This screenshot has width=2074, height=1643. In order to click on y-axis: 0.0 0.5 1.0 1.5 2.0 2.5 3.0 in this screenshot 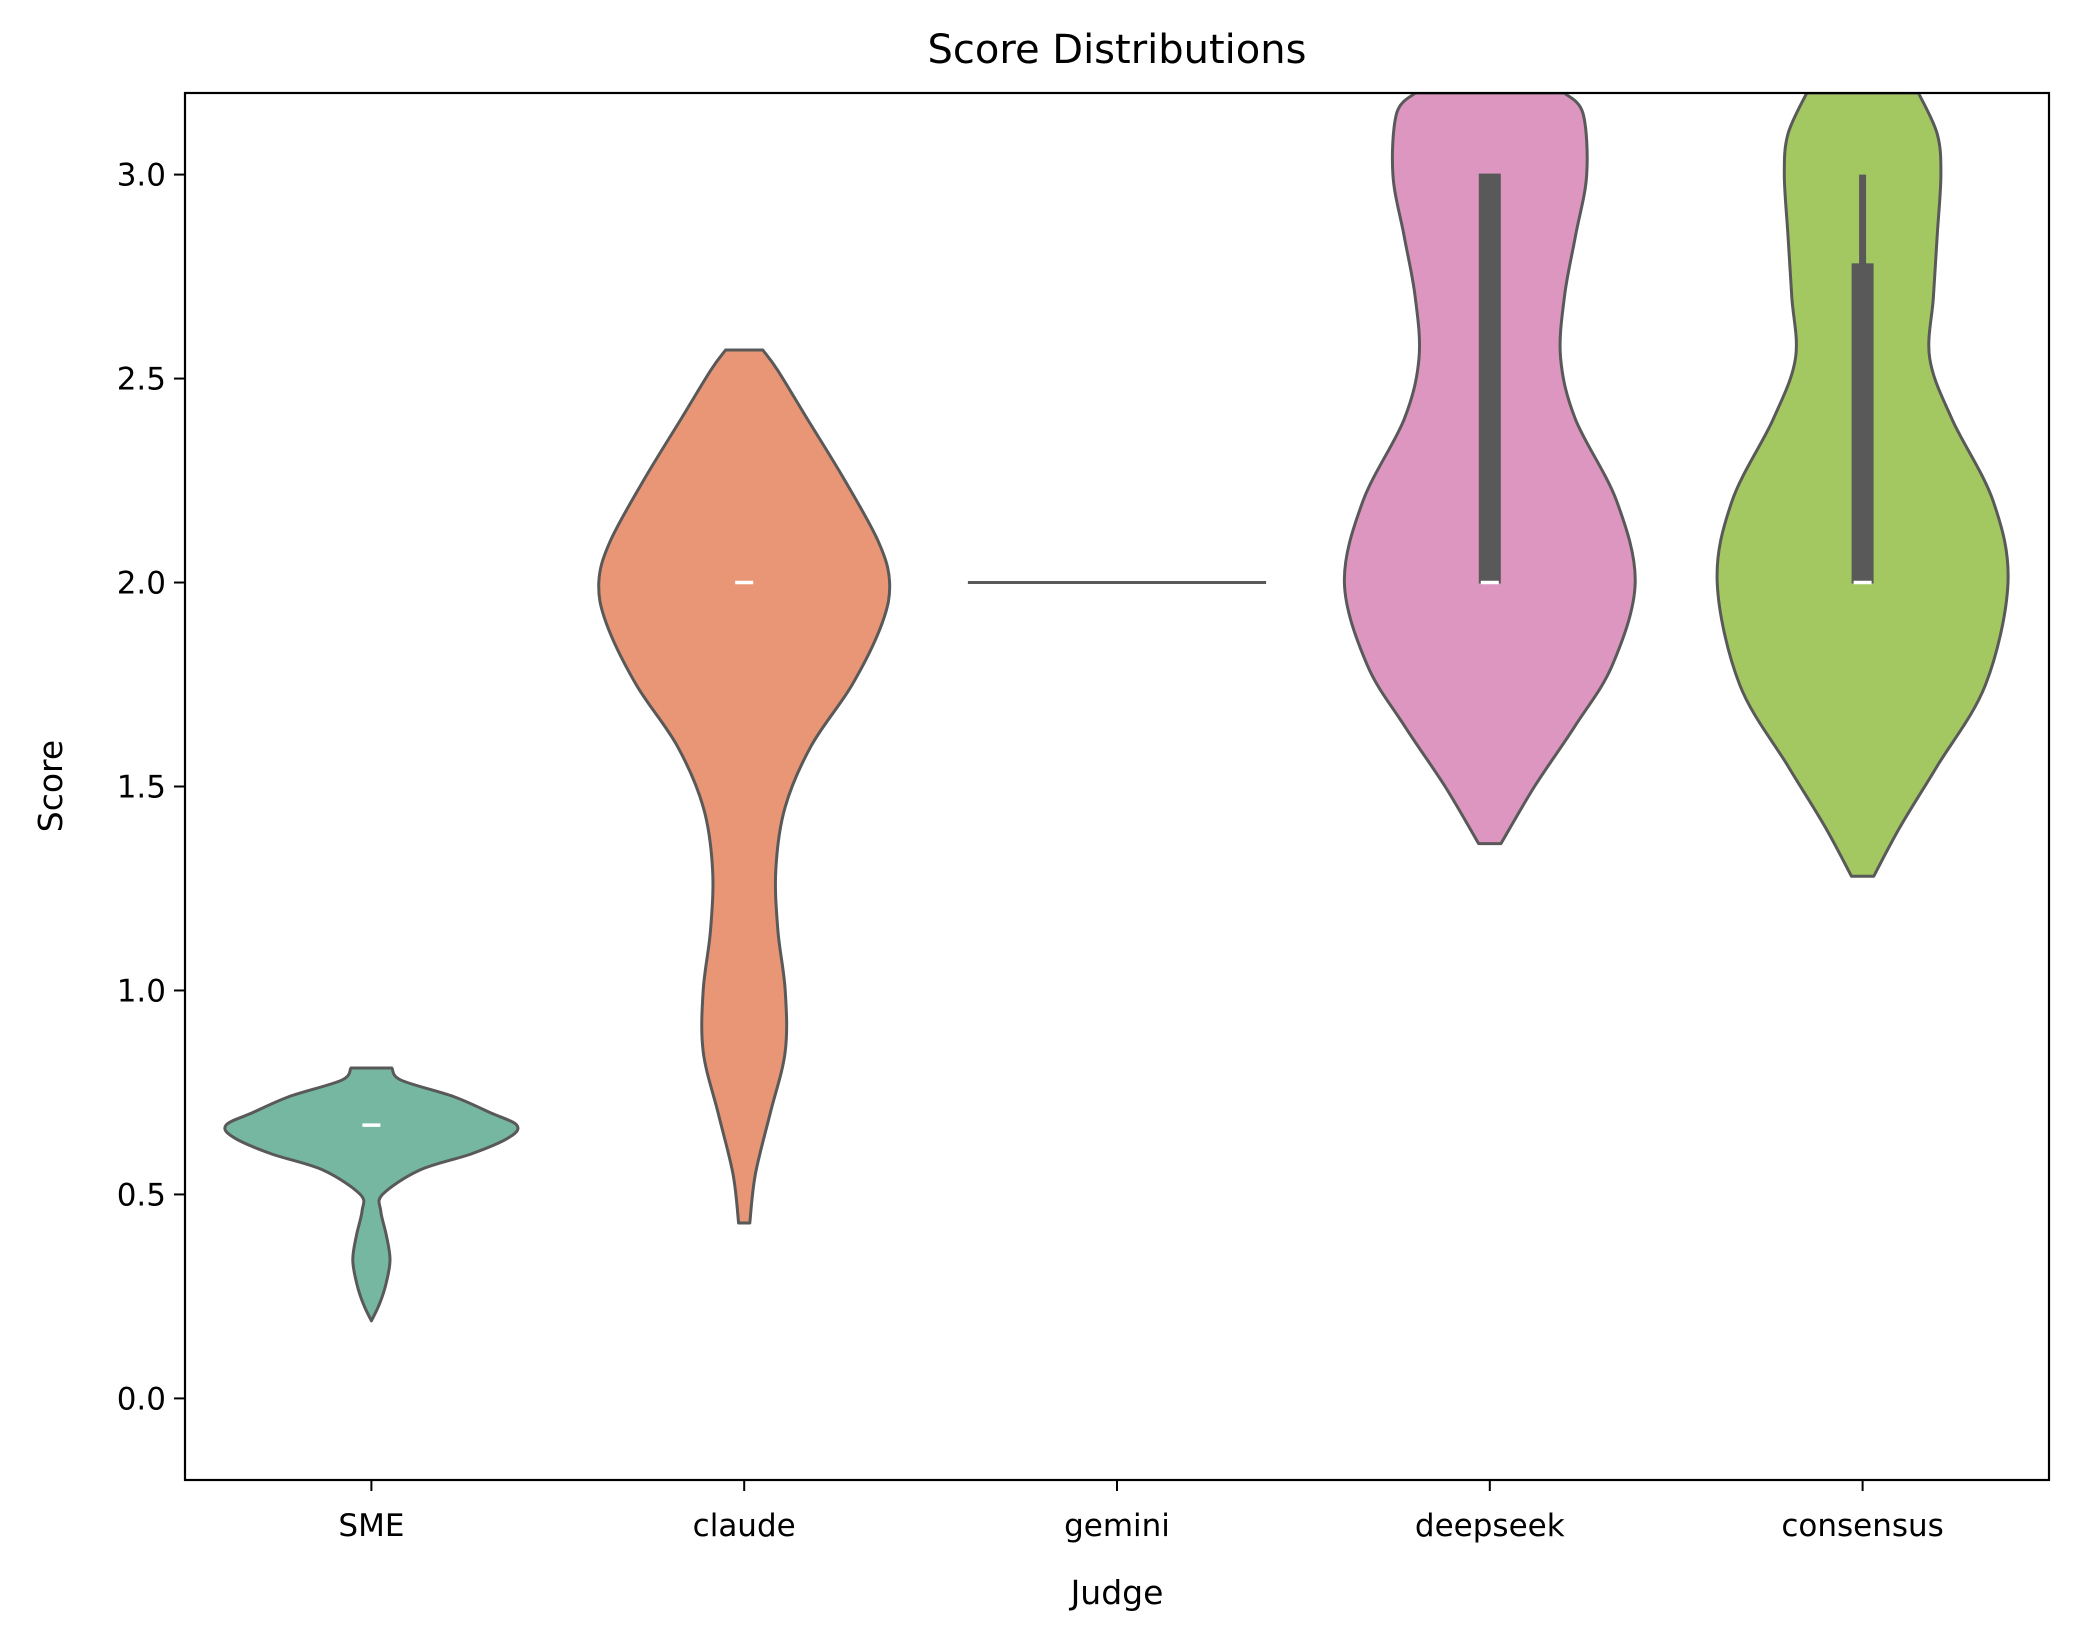, I will do `click(151, 787)`.